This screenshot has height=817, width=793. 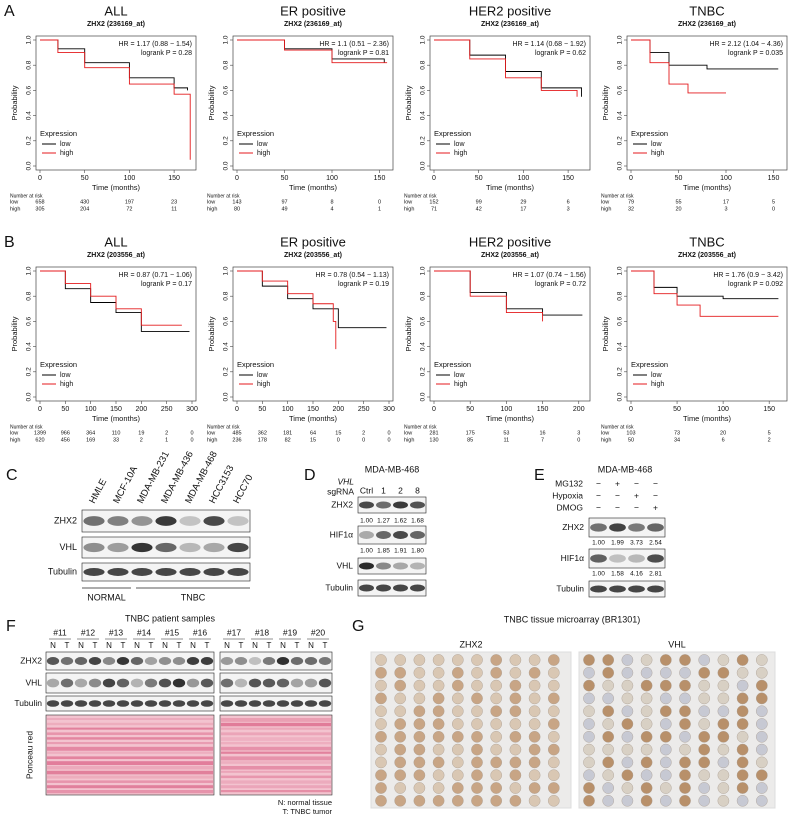 I want to click on risk-row-label: high, so click(x=606, y=209).